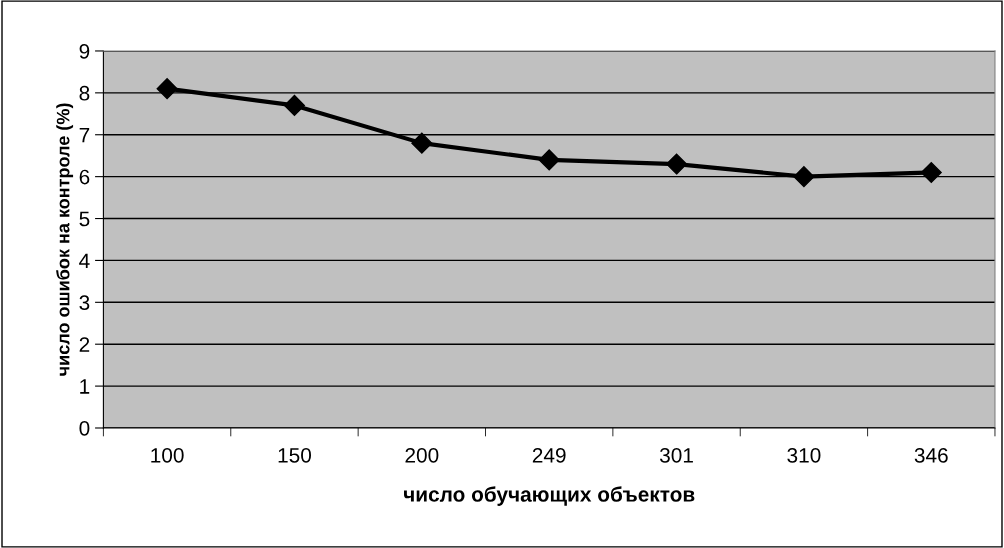 The height and width of the screenshot is (548, 1004). What do you see at coordinates (84, 344) in the screenshot?
I see `y-tick-label: 2` at bounding box center [84, 344].